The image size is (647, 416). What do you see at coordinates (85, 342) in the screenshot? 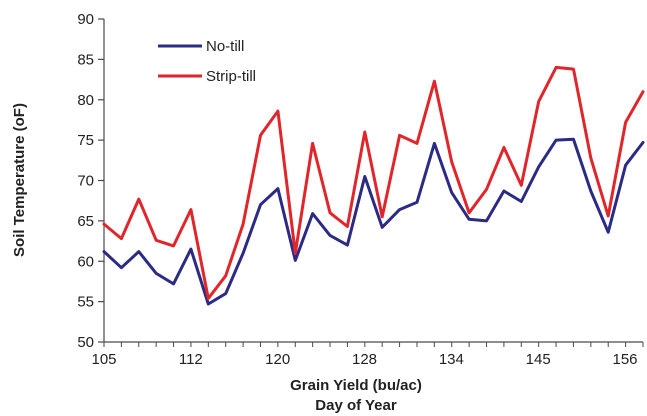
I see `y-tick-label: 50` at bounding box center [85, 342].